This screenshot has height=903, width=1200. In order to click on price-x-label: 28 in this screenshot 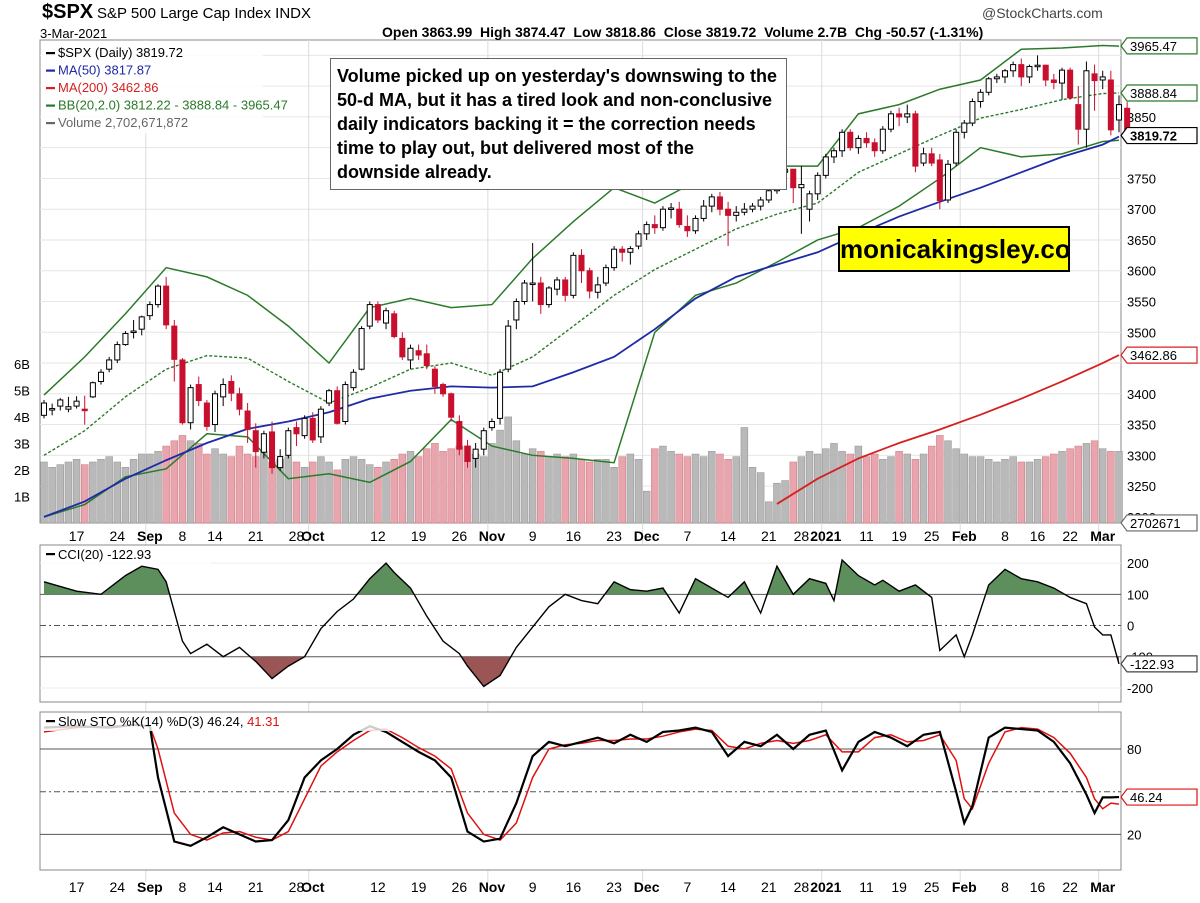, I will do `click(297, 536)`.